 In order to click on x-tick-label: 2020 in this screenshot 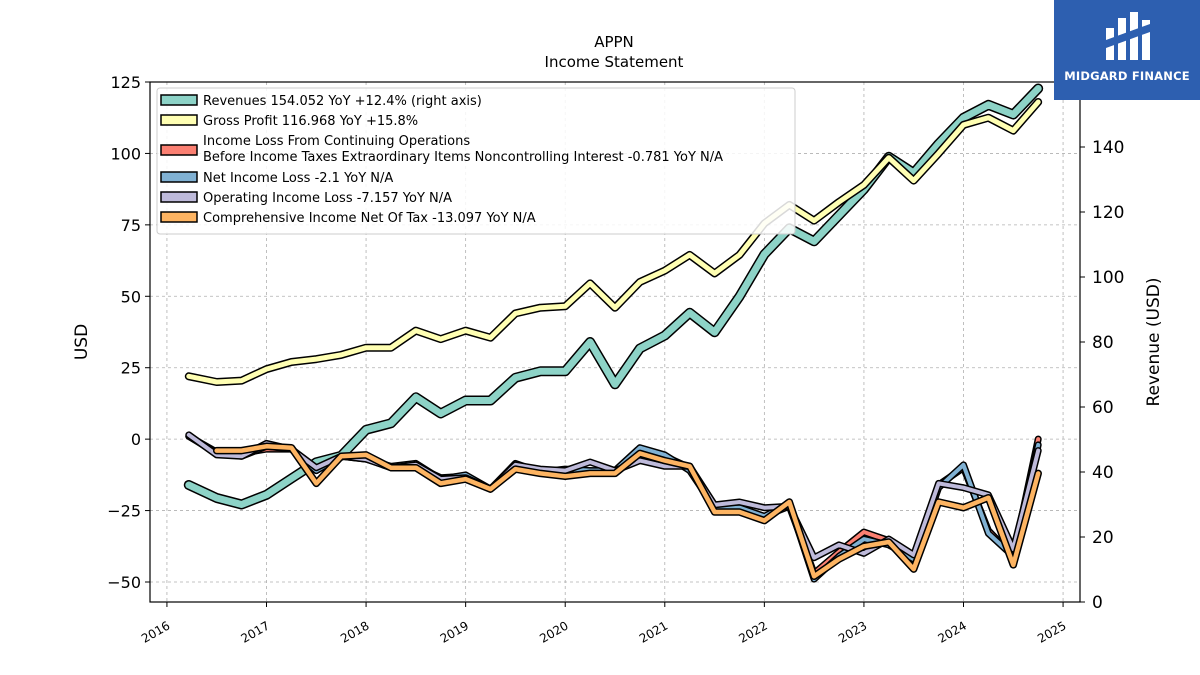, I will do `click(553, 631)`.